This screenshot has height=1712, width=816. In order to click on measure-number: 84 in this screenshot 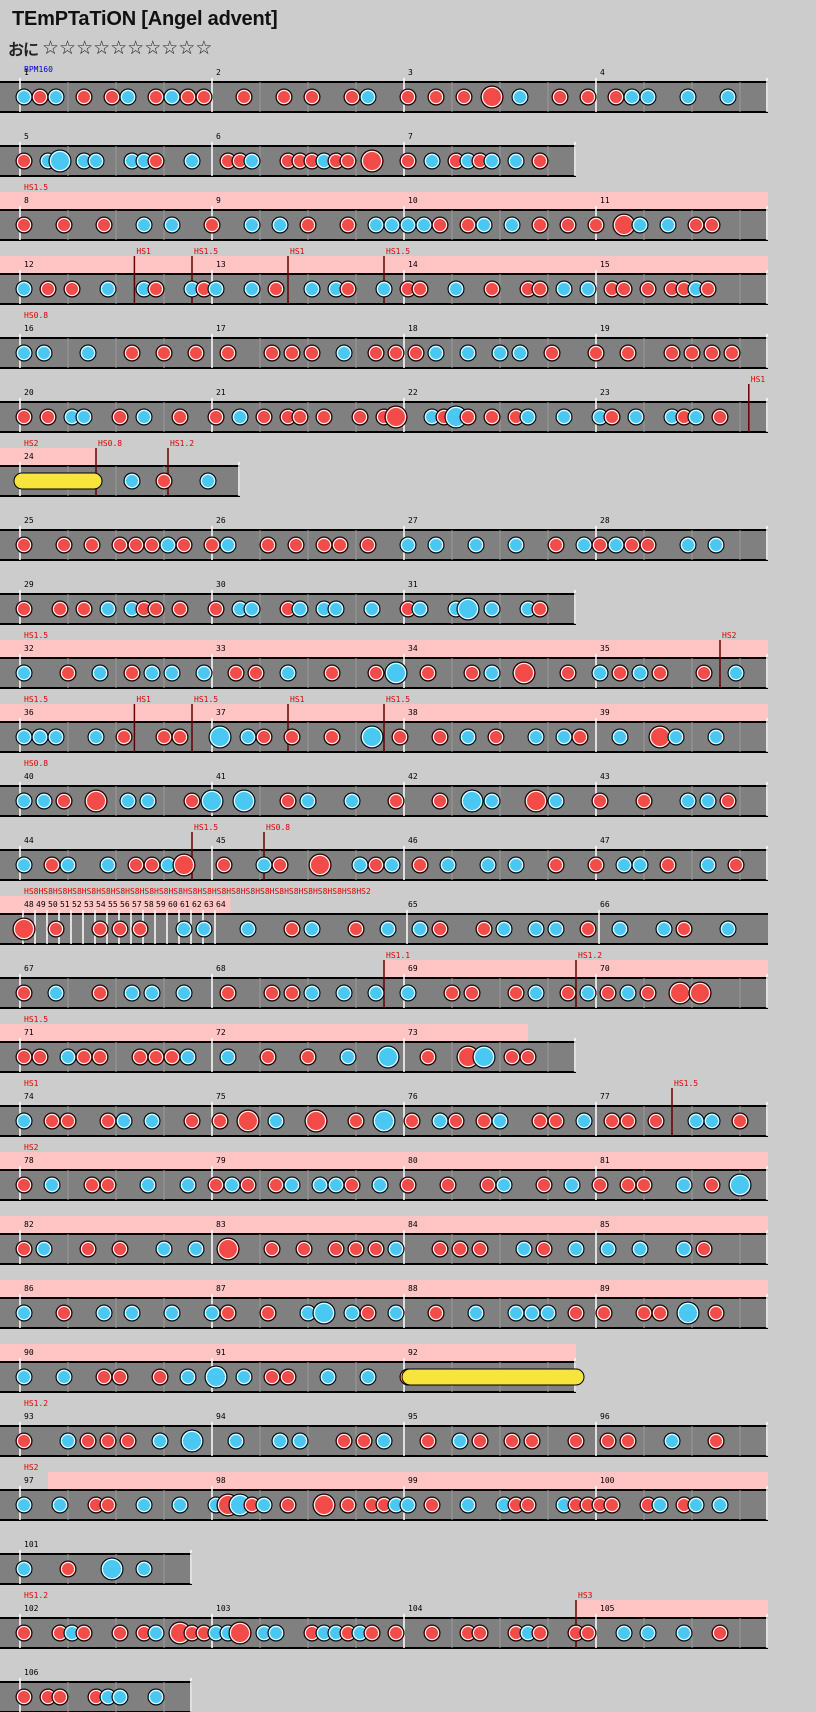, I will do `click(413, 1224)`.